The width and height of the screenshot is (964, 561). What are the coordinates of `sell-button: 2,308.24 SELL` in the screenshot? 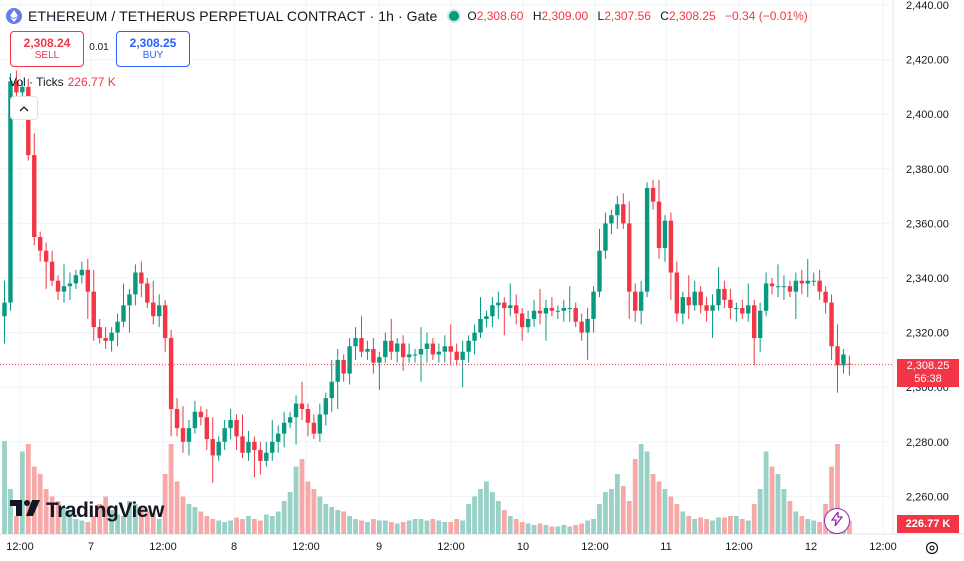 It's located at (47, 49).